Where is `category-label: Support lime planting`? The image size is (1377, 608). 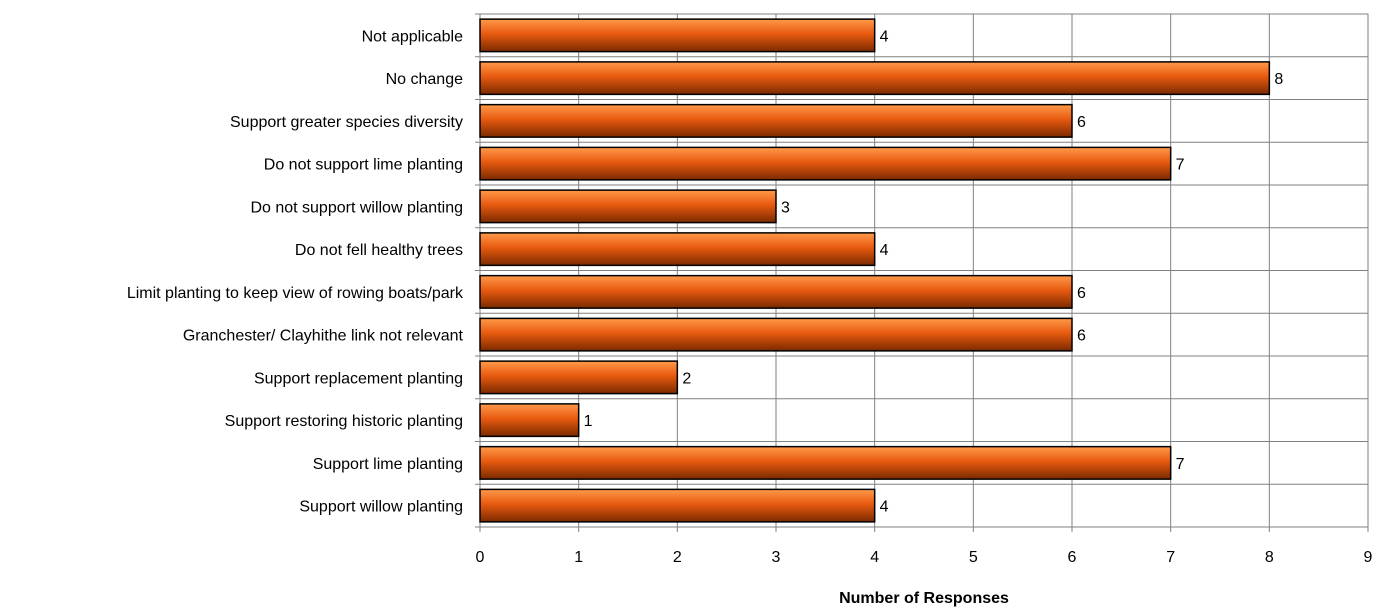
category-label: Support lime planting is located at coordinates (388, 464).